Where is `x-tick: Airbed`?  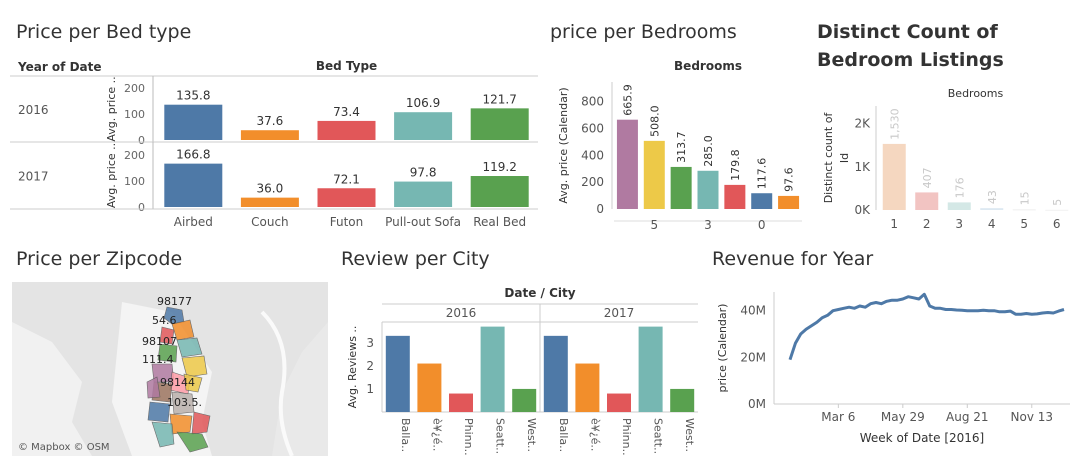
x-tick: Airbed is located at coordinates (193, 222).